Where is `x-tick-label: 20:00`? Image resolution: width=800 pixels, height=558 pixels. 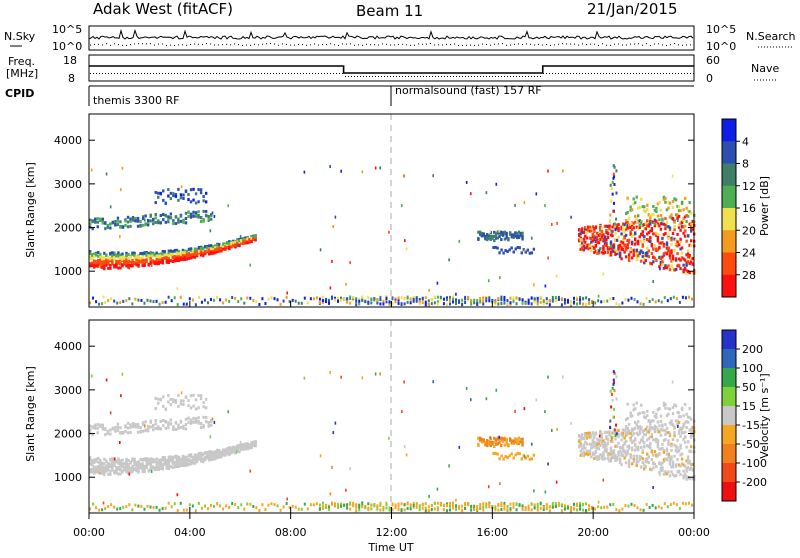 x-tick-label: 20:00 is located at coordinates (593, 532).